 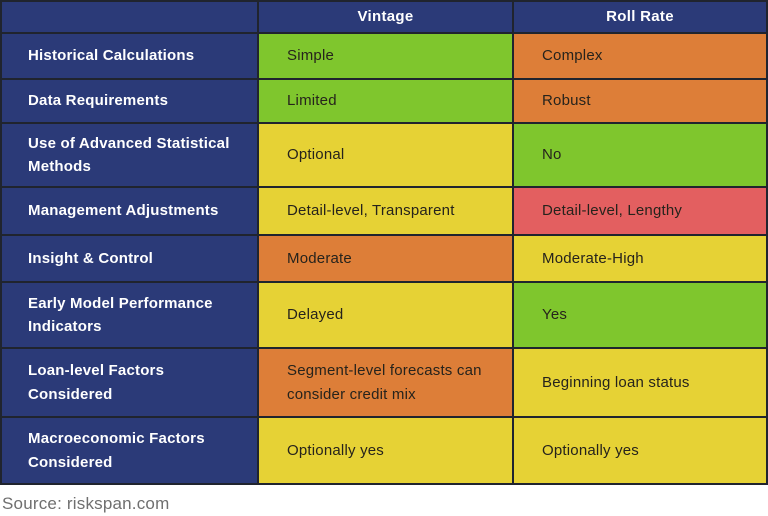 I want to click on row-label-advanced-statistical-methods: Use of Advanced Statistical Methods, so click(x=129, y=155).